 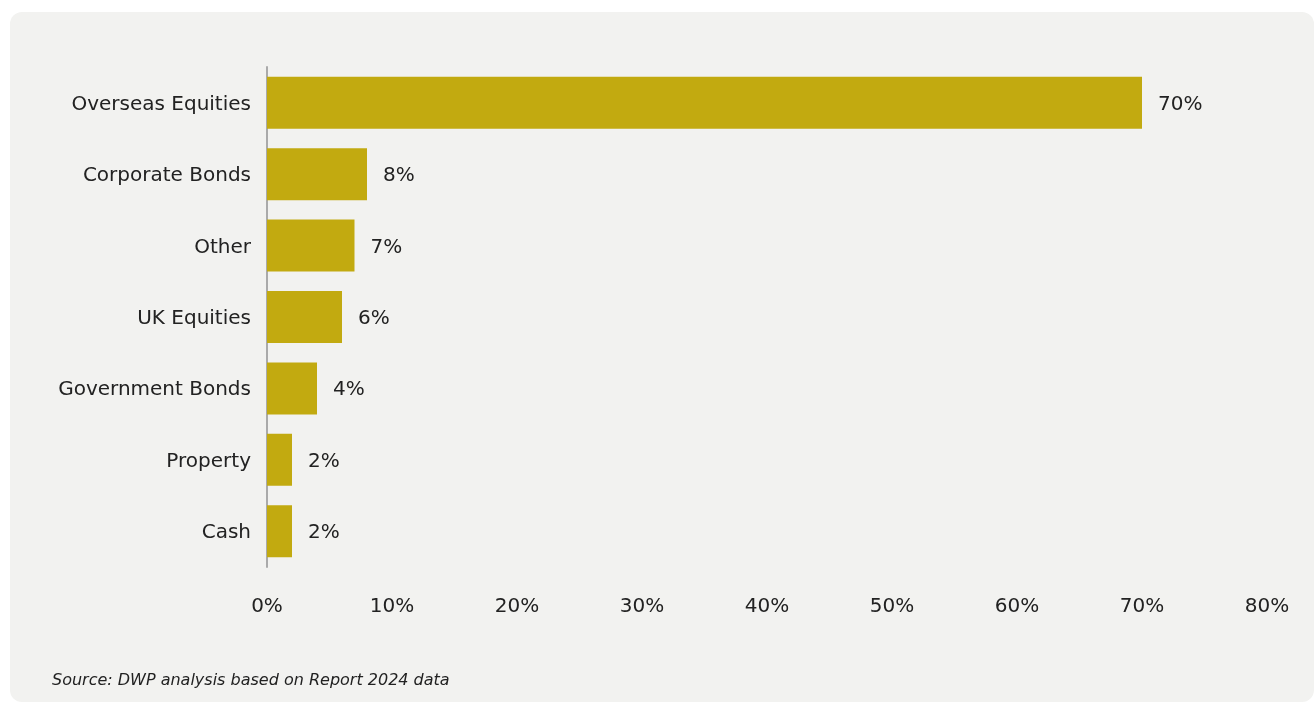 What do you see at coordinates (154, 388) in the screenshot?
I see `y-tick-label: Government Bonds` at bounding box center [154, 388].